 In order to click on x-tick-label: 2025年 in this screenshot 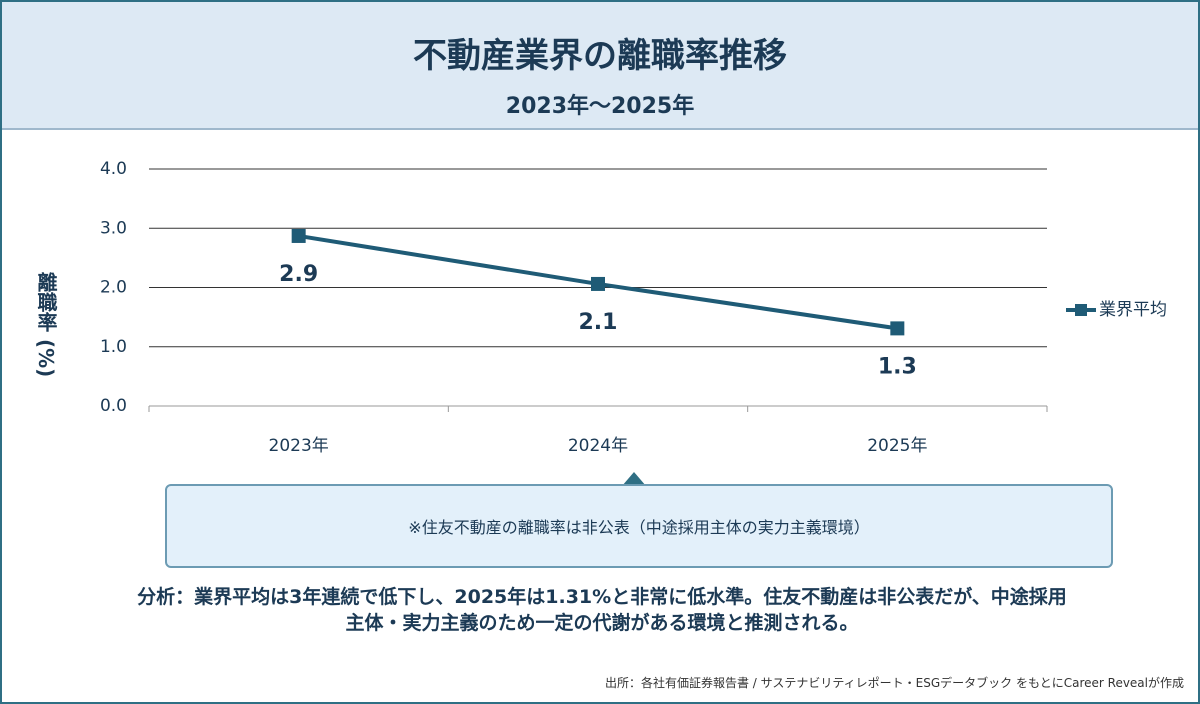, I will do `click(897, 446)`.